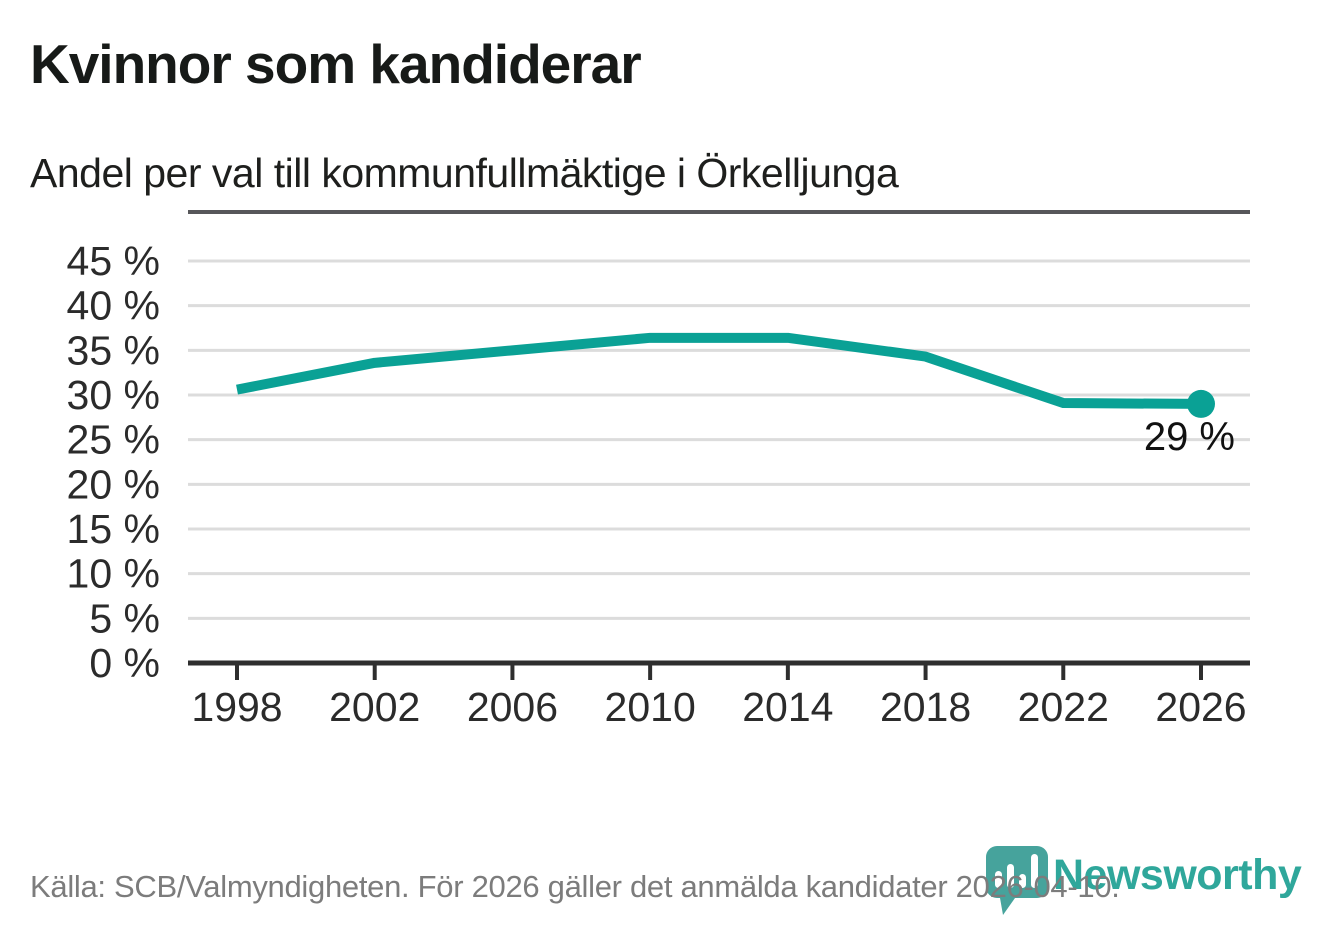  I want to click on x-tick-label: 2002, so click(374, 707).